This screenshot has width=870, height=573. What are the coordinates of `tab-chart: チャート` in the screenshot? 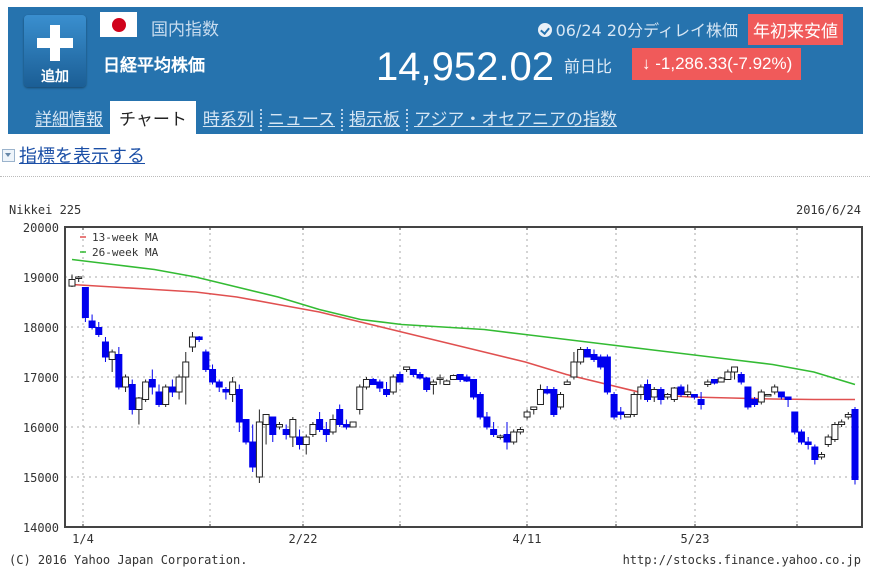 It's located at (153, 117).